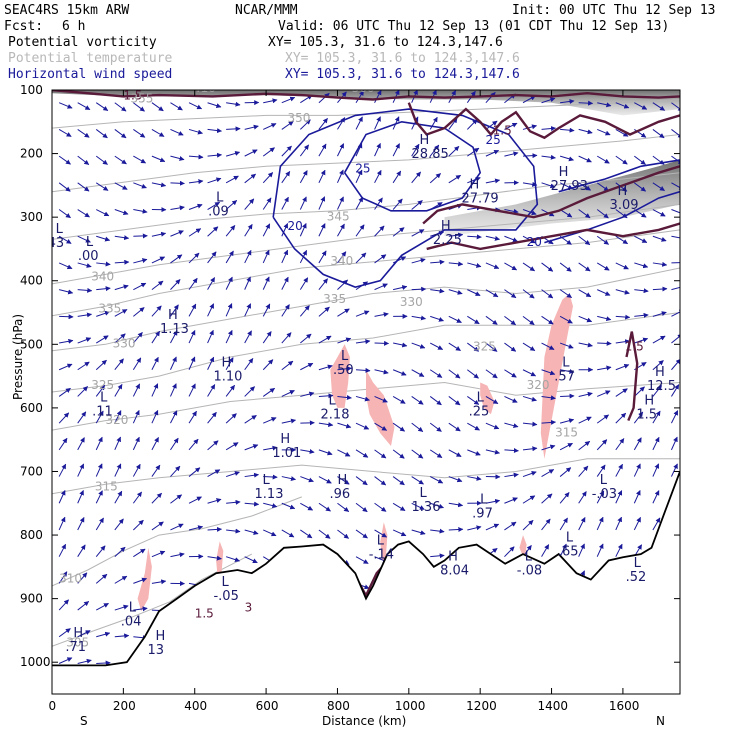 Image resolution: width=740 pixels, height=740 pixels. Describe the element at coordinates (90, 58) in the screenshot. I see `field2-name: Potential temperature` at that location.